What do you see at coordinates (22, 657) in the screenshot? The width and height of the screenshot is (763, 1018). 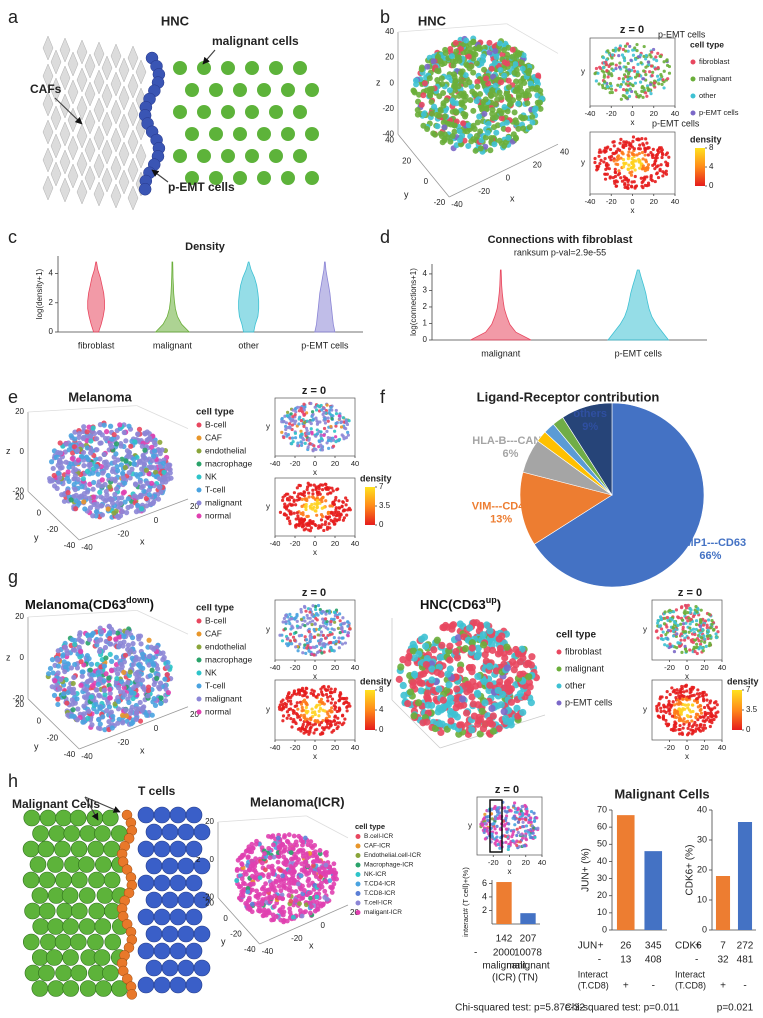 I see `z-tick-label: 0` at bounding box center [22, 657].